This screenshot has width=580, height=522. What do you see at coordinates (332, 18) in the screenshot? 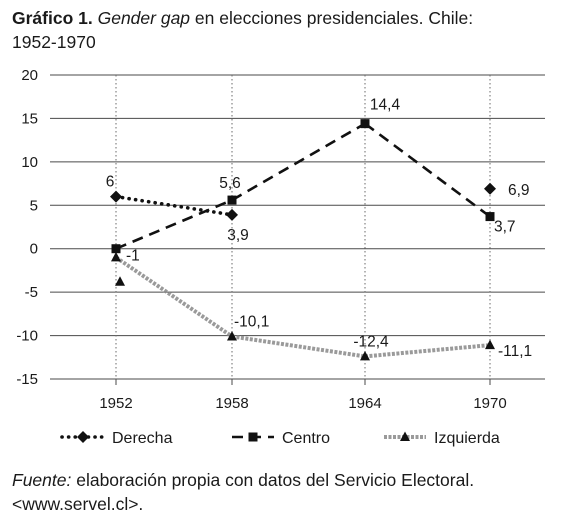
I see `title-rest: en elecciones presidenciales. Chile:` at bounding box center [332, 18].